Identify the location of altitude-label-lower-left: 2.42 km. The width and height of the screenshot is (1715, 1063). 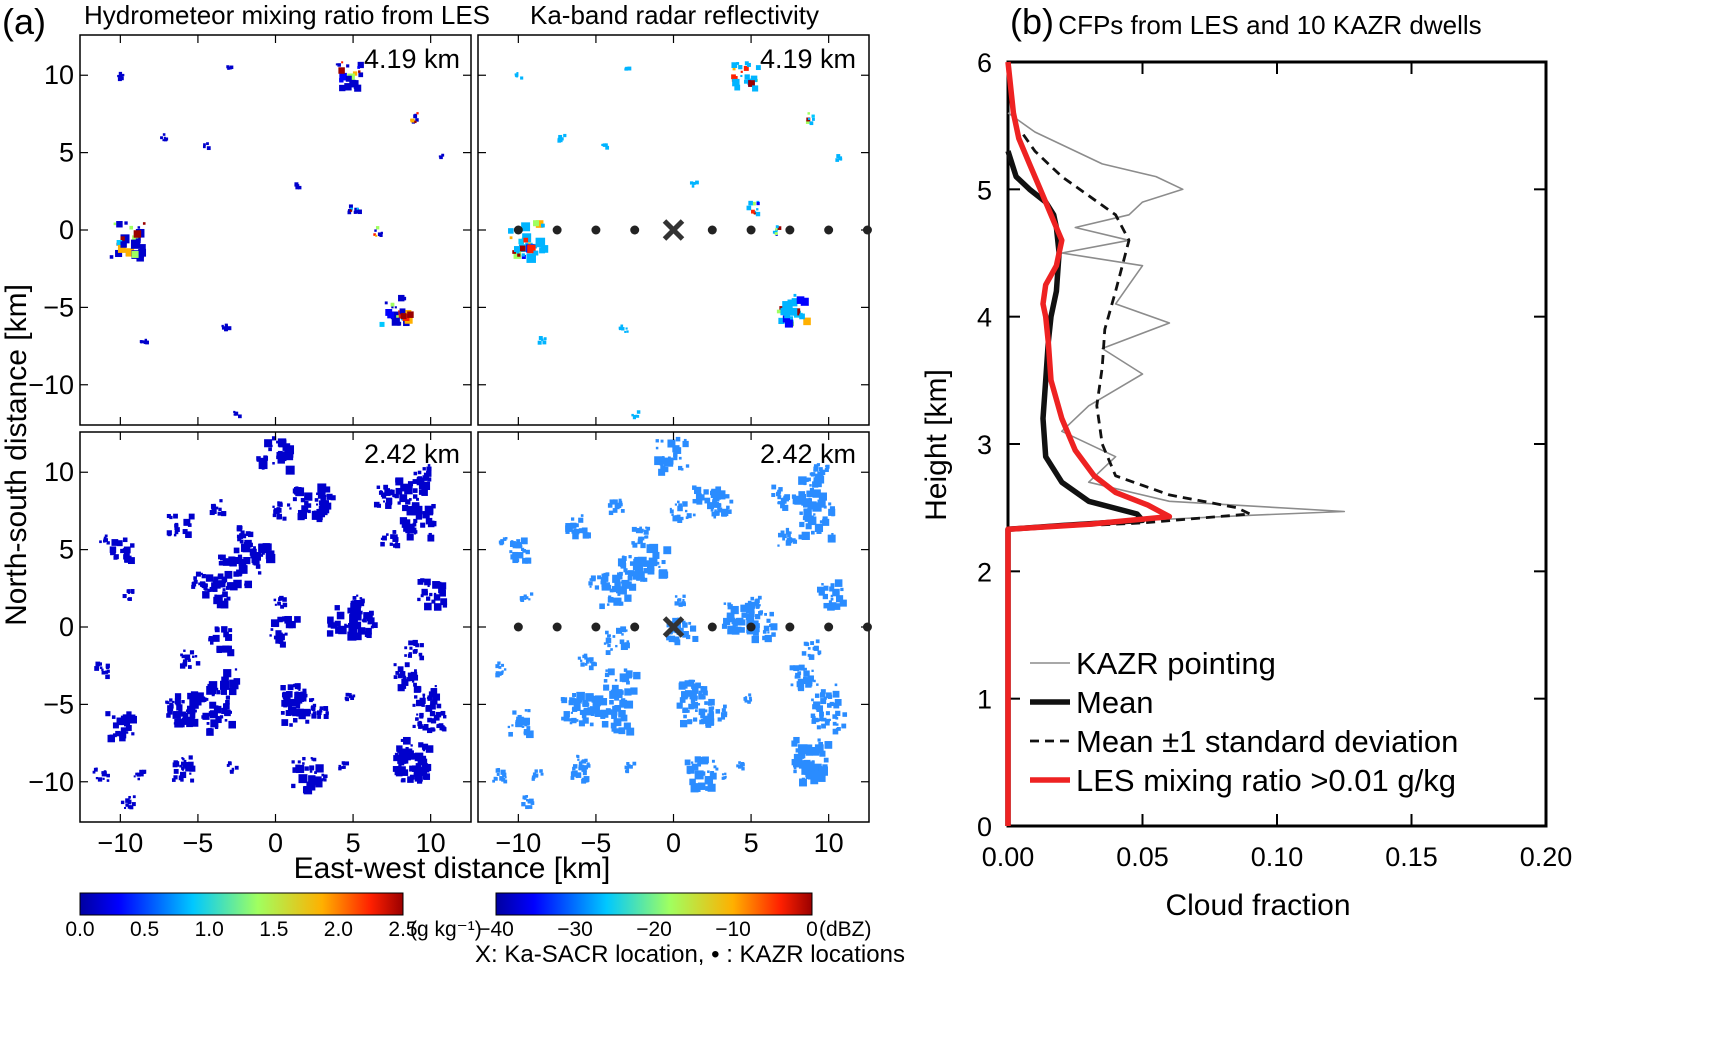
(412, 454).